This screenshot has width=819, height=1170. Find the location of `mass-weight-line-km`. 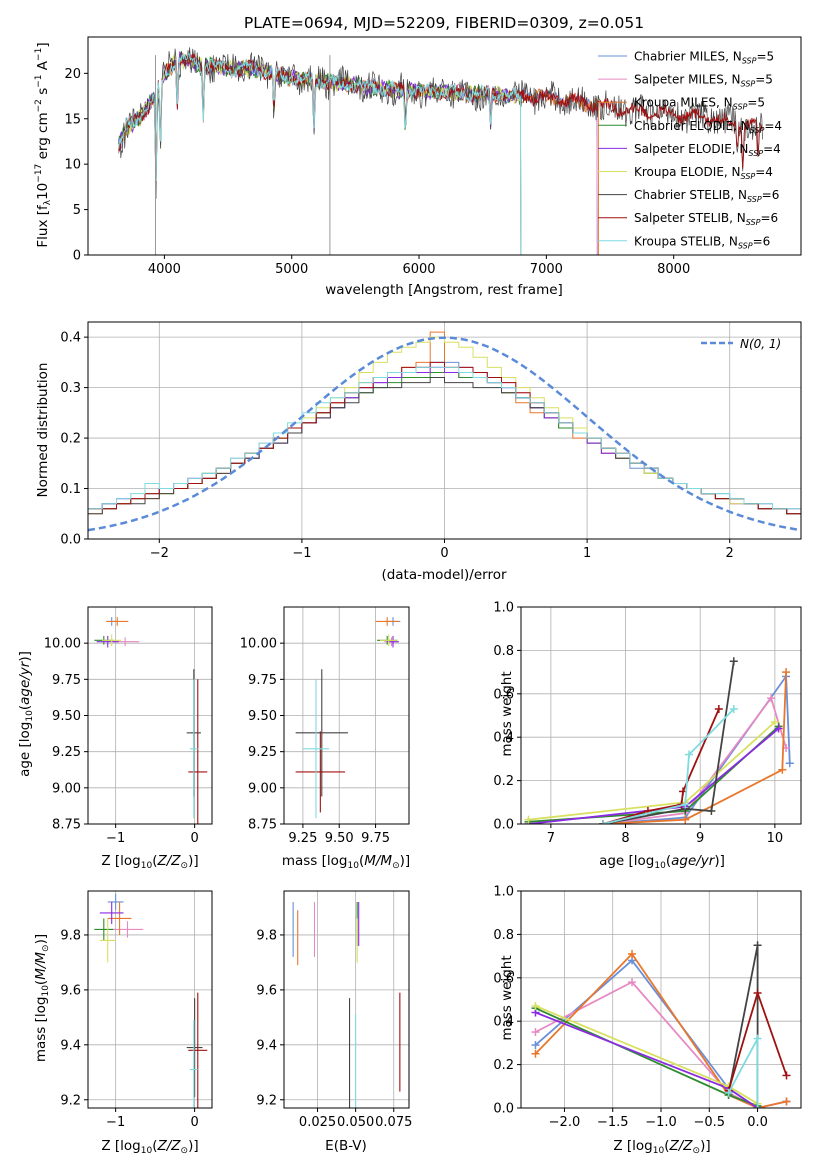

mass-weight-line-km is located at coordinates (695, 748).